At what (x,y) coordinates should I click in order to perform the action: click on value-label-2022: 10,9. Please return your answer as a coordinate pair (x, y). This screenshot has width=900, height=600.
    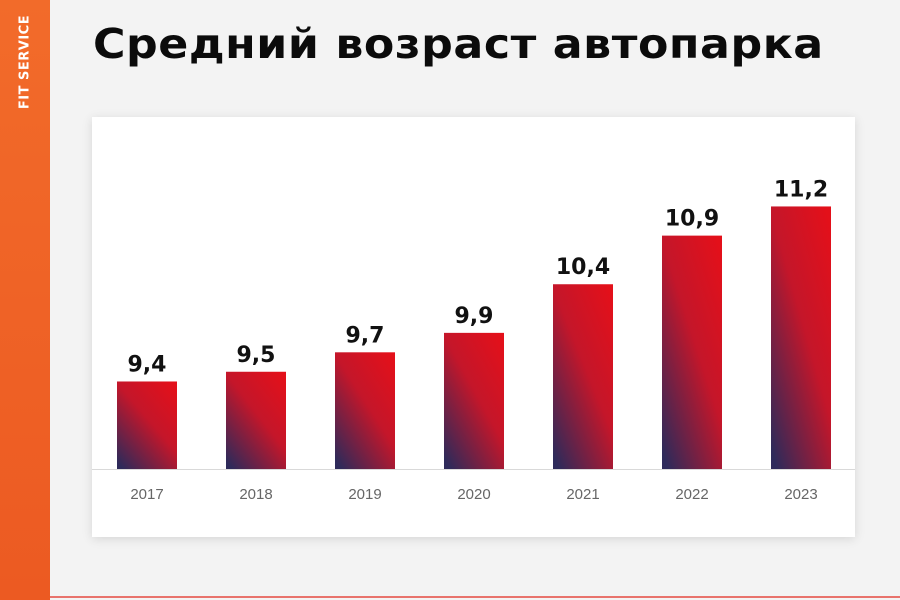
    Looking at the image, I should click on (692, 219).